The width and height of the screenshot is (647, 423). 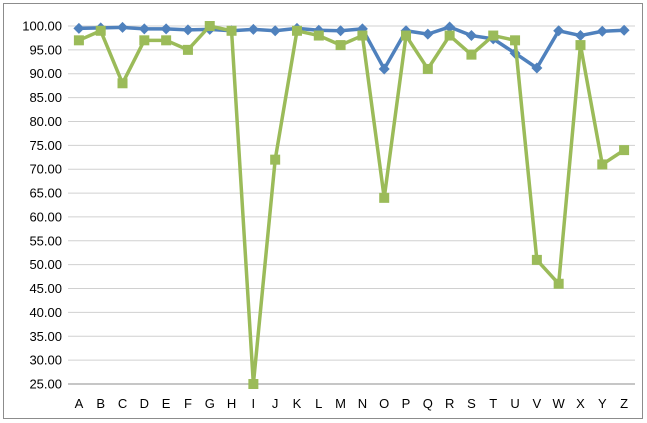 What do you see at coordinates (45, 312) in the screenshot?
I see `y-tick-label: 40.00` at bounding box center [45, 312].